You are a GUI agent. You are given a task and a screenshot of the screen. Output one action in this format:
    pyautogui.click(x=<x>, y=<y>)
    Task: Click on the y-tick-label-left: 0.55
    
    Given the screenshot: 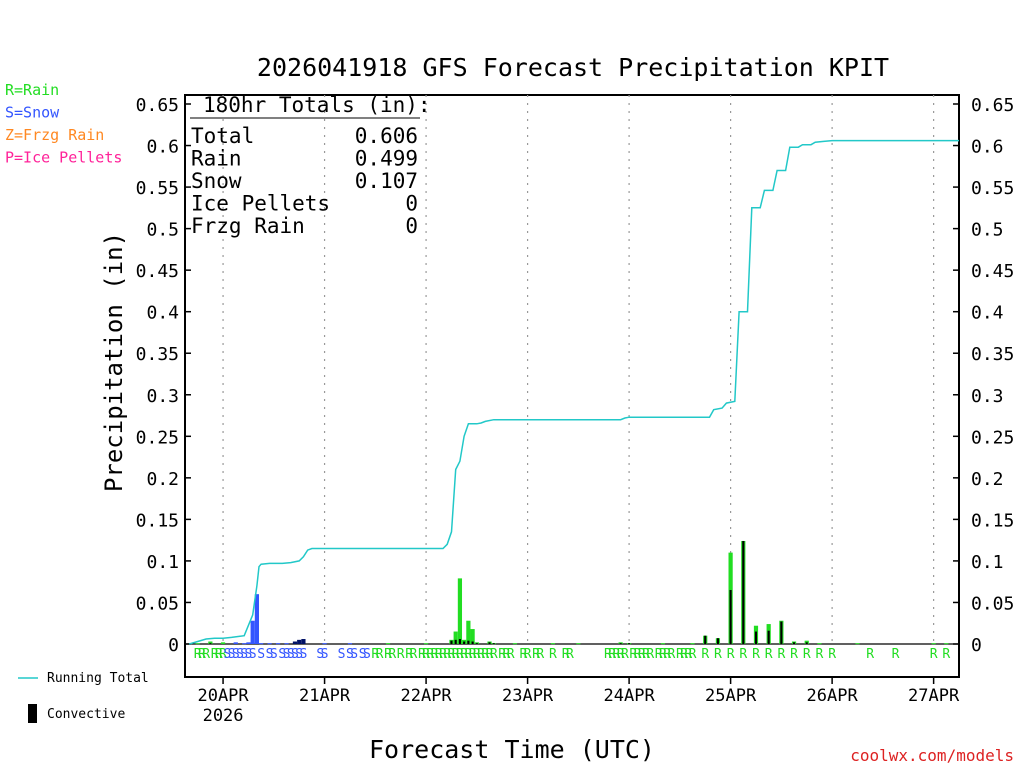 What is the action you would take?
    pyautogui.click(x=157, y=188)
    